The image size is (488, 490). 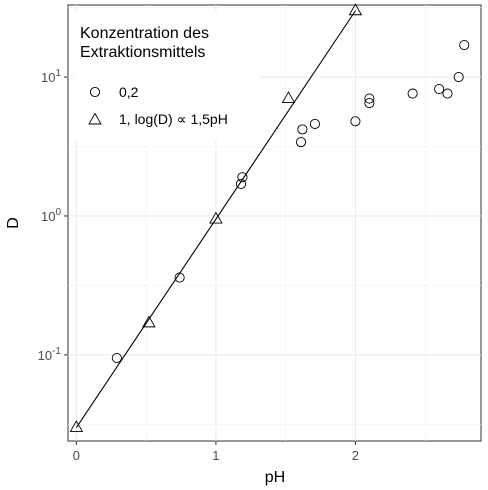 I want to click on legend-key-circle, so click(x=95, y=92).